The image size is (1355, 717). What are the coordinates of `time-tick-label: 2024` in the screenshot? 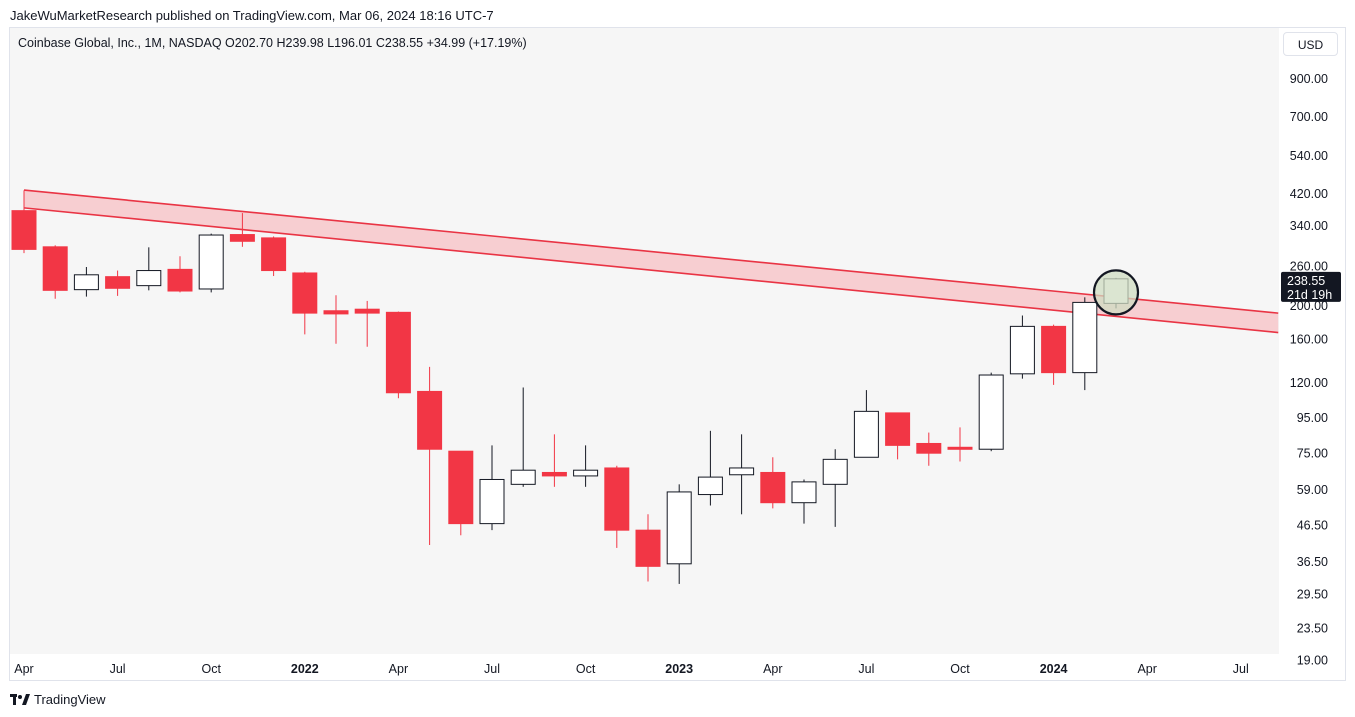 It's located at (1054, 669).